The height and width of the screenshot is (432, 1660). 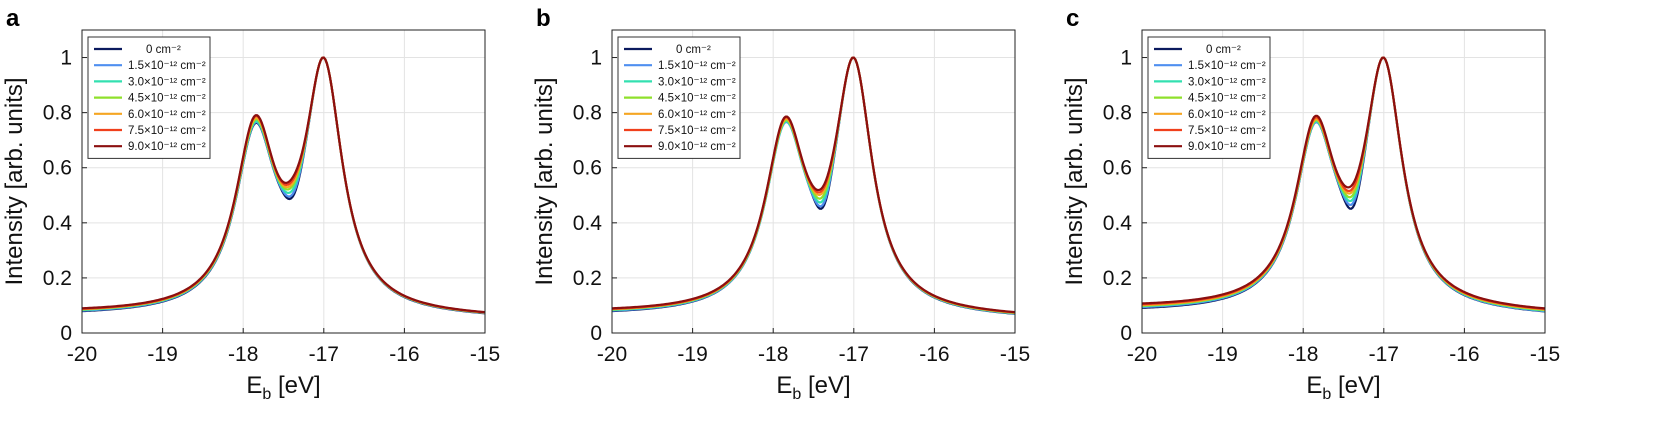 I want to click on panel-letter: c, so click(x=1072, y=18).